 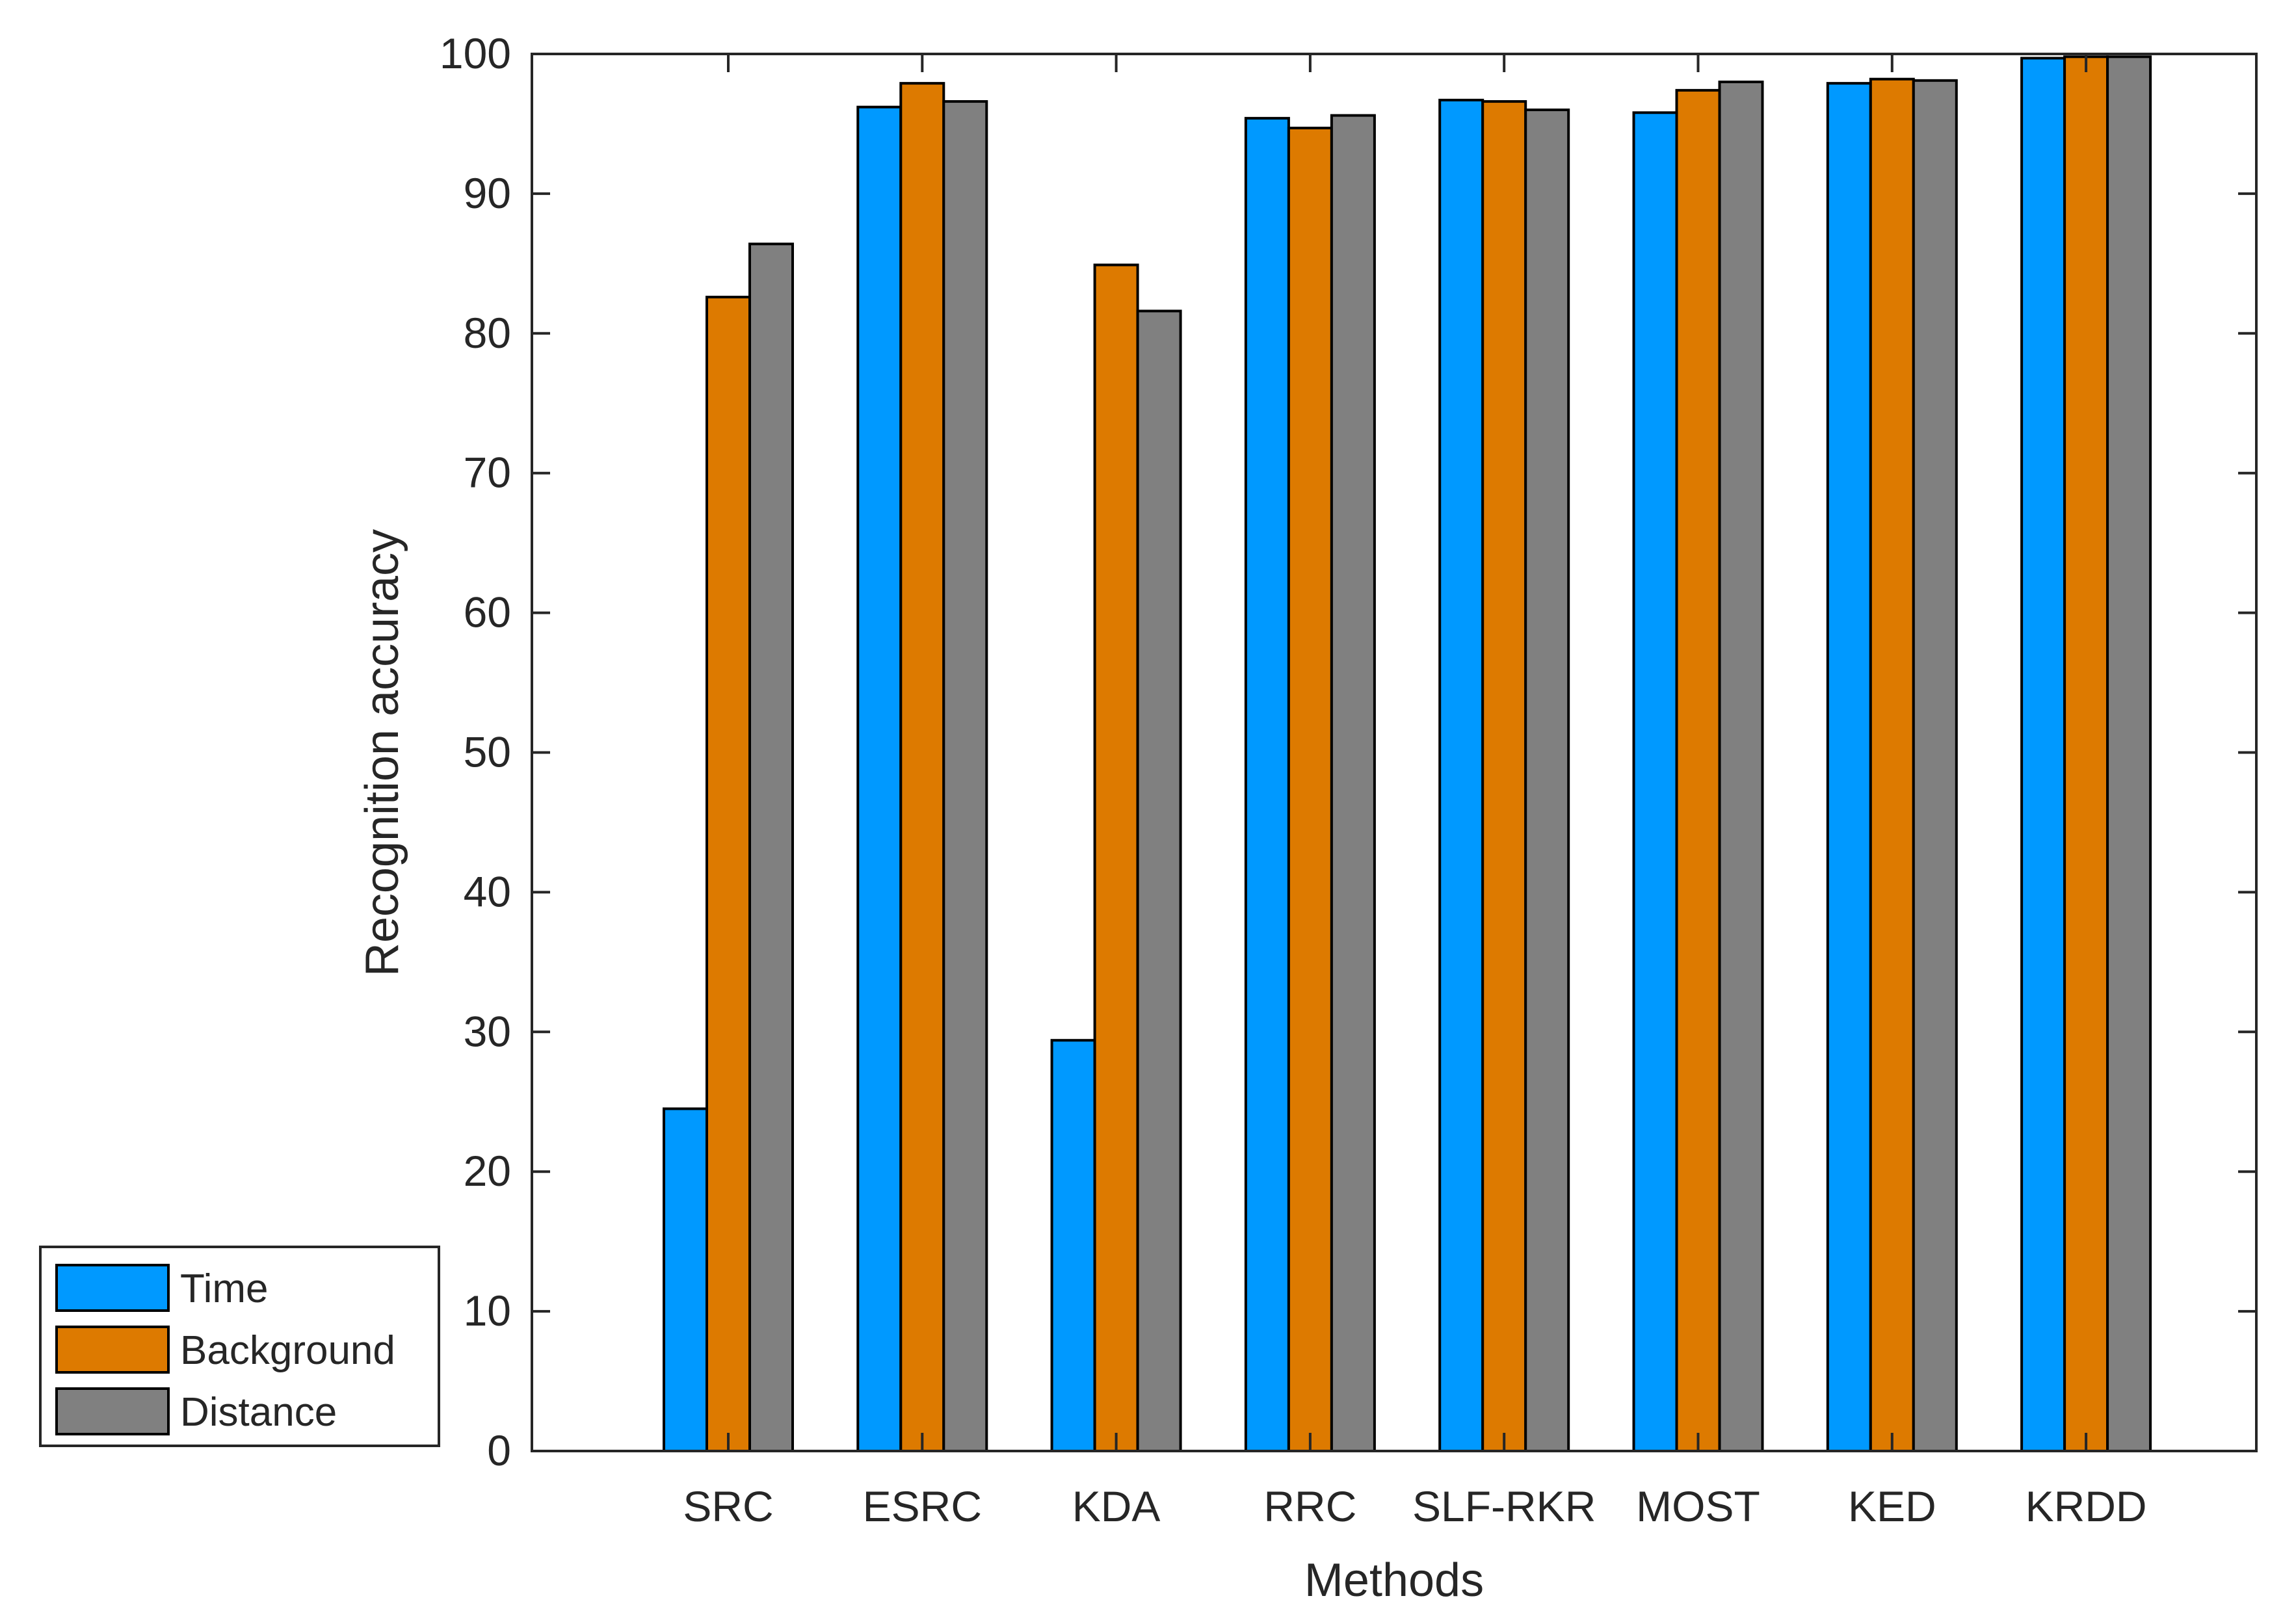 What do you see at coordinates (1504, 777) in the screenshot?
I see `bar-background-slf-rkr` at bounding box center [1504, 777].